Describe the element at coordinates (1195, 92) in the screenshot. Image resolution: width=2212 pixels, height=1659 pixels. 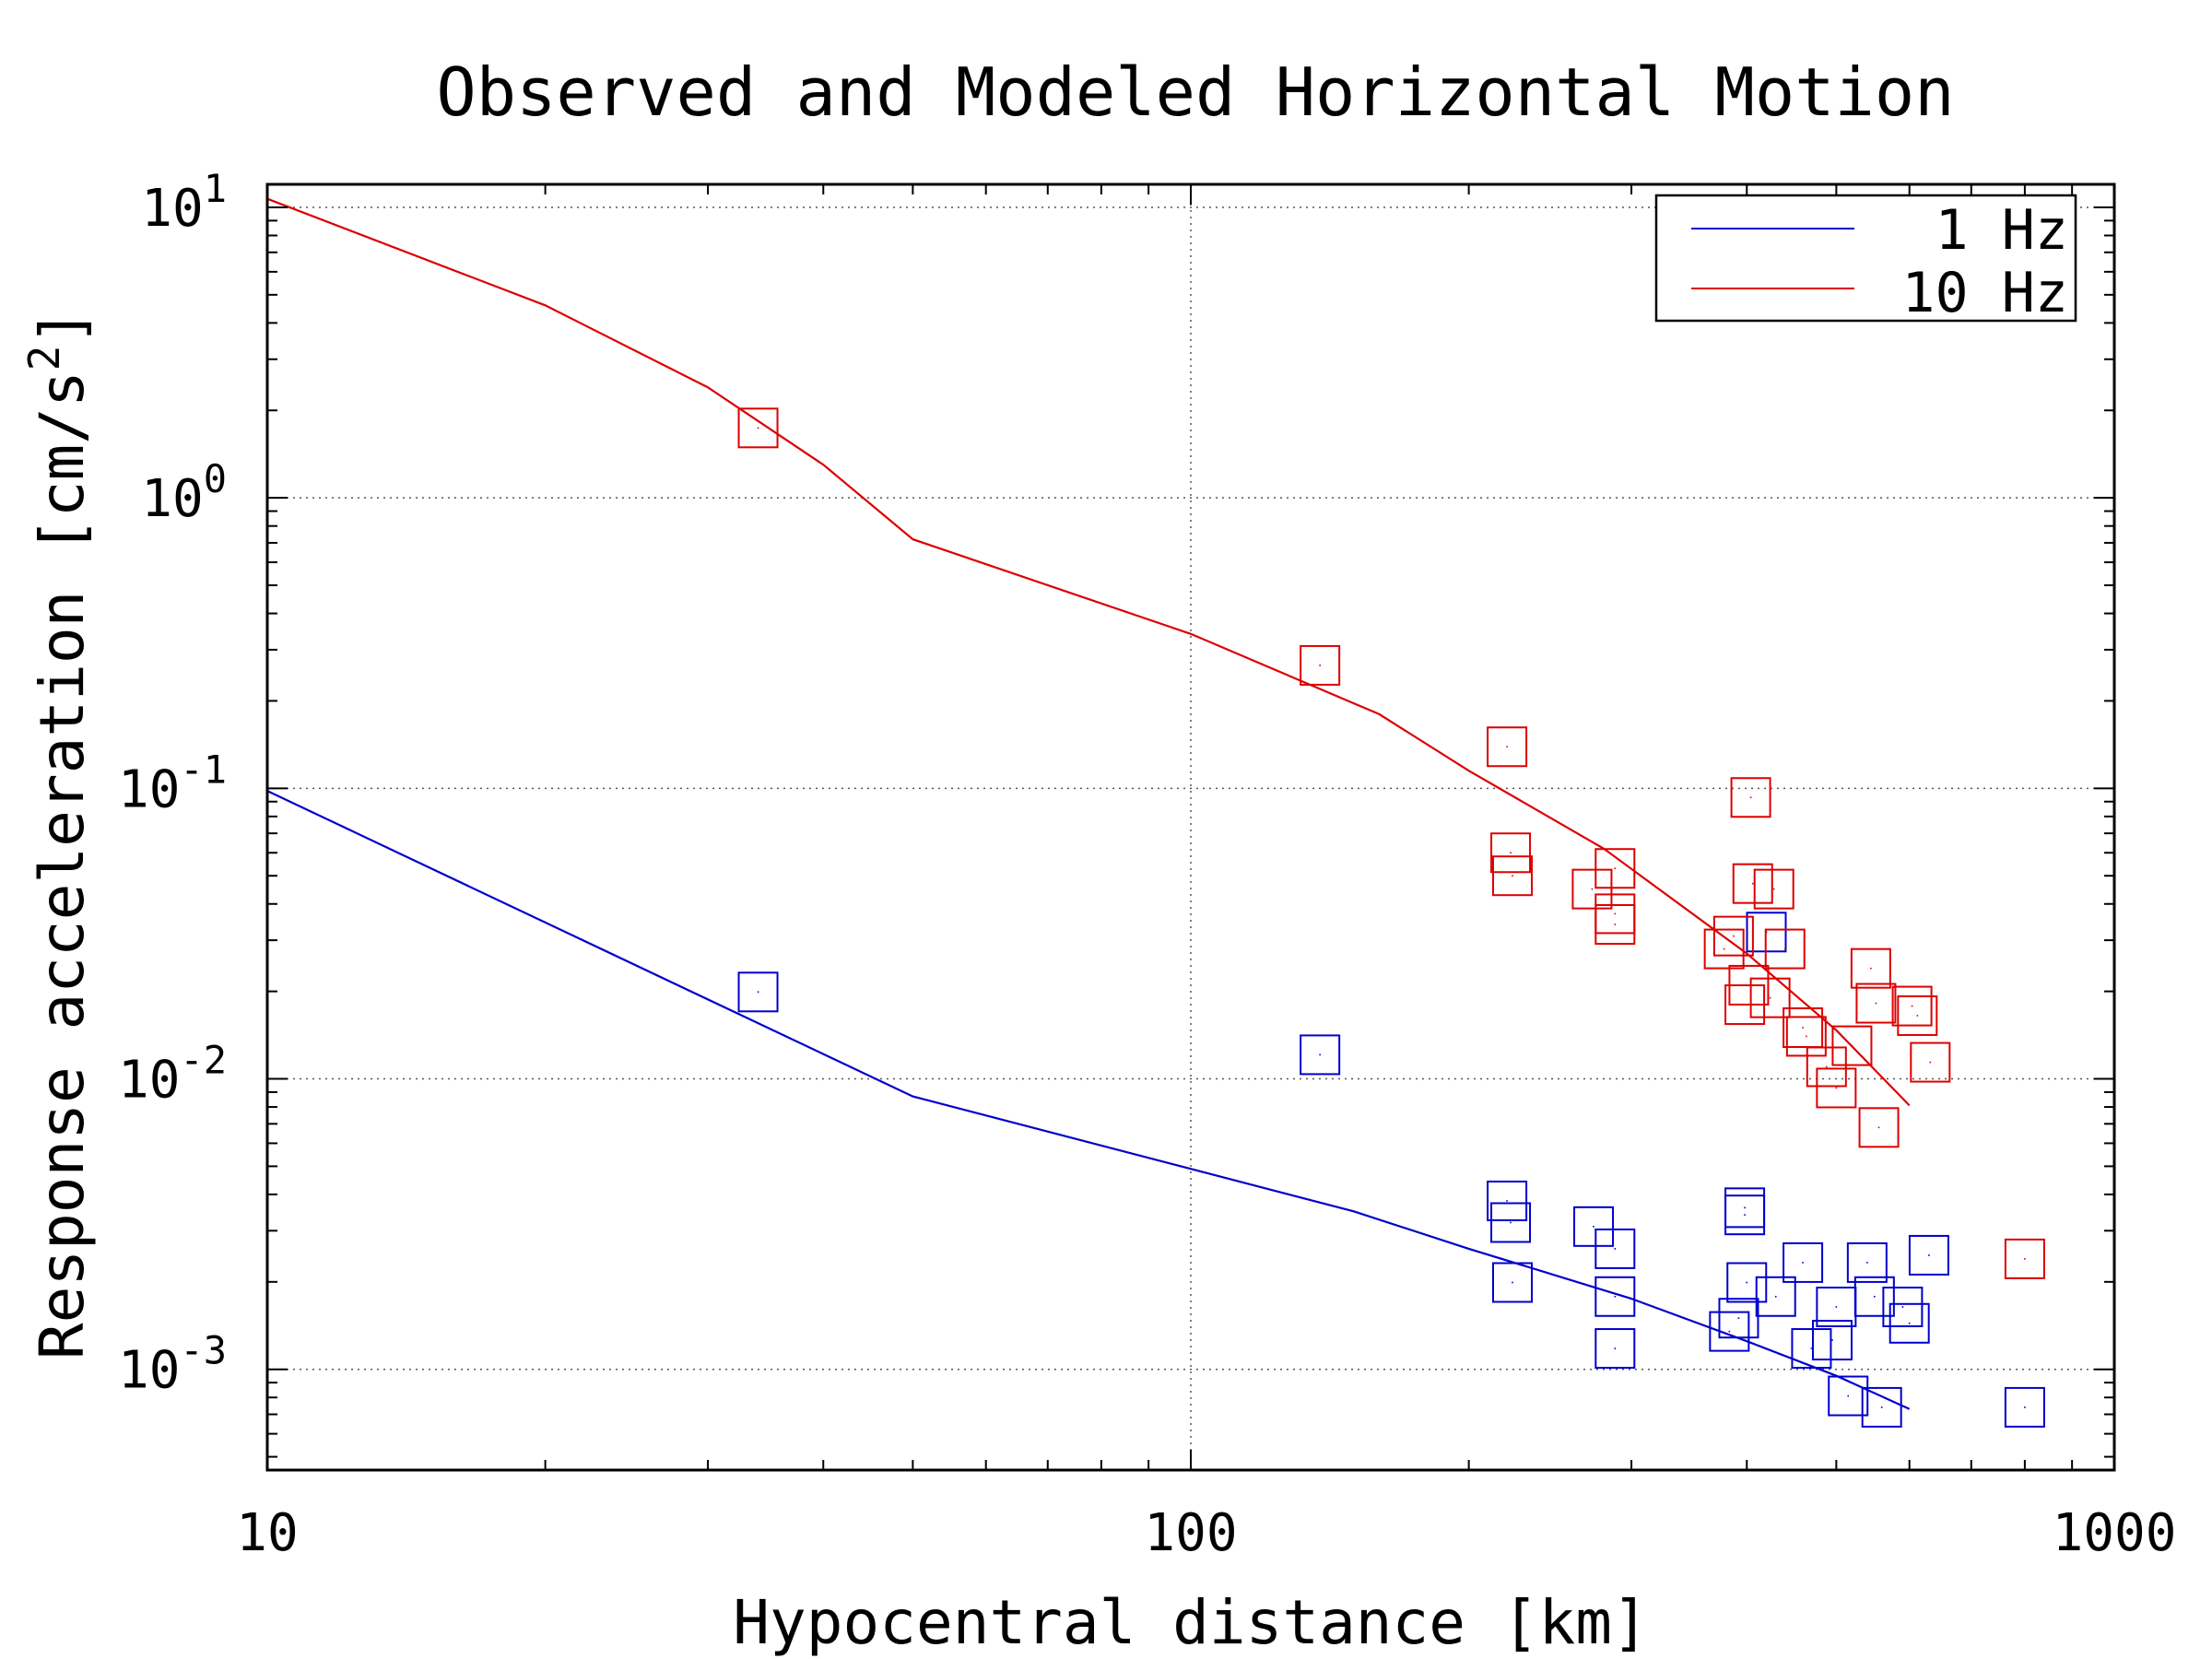
I see `chart-title: Observed and Modeled Horizontal Motion` at that location.